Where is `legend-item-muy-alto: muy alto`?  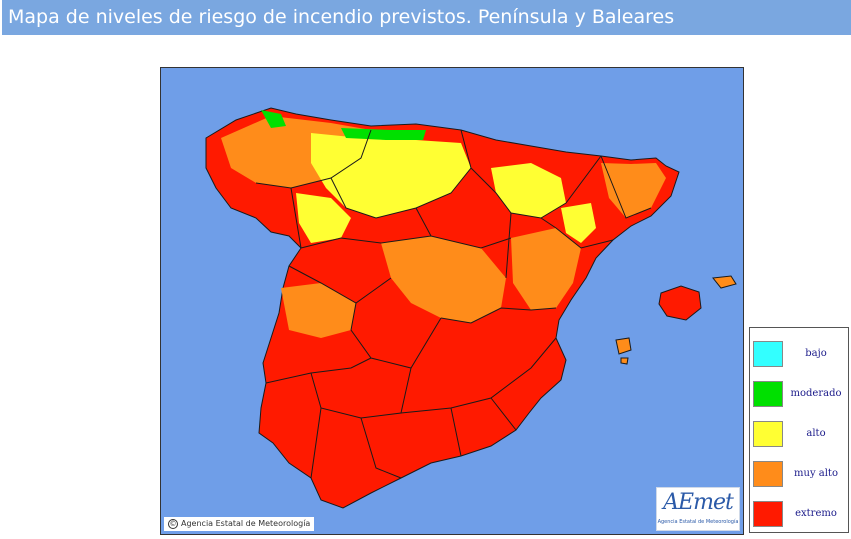 legend-item-muy-alto: muy alto is located at coordinates (799, 476).